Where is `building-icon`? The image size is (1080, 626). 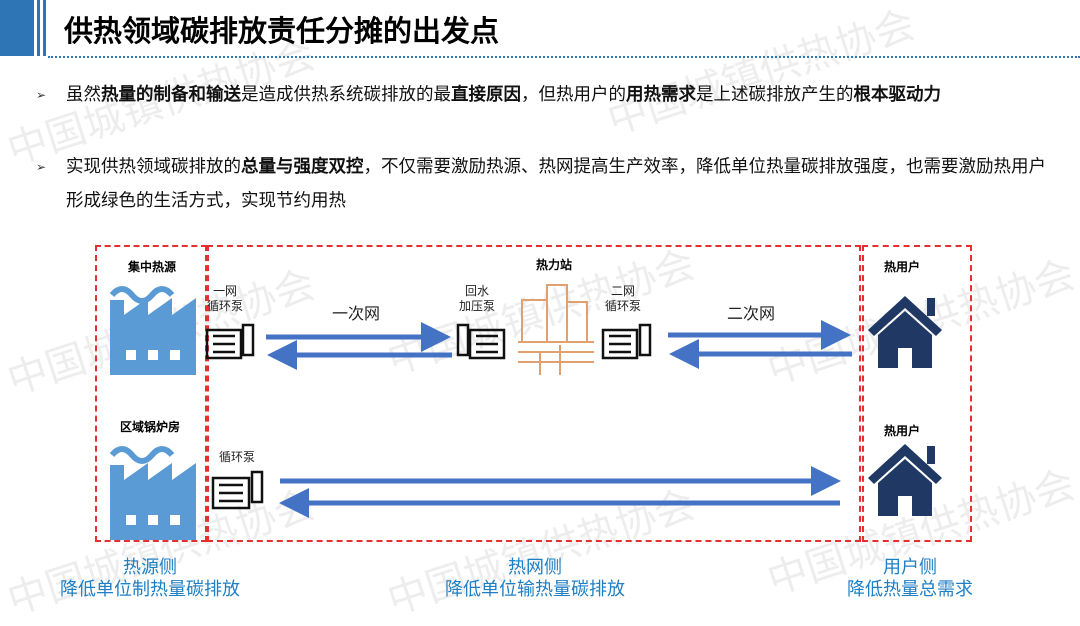 building-icon is located at coordinates (556, 329).